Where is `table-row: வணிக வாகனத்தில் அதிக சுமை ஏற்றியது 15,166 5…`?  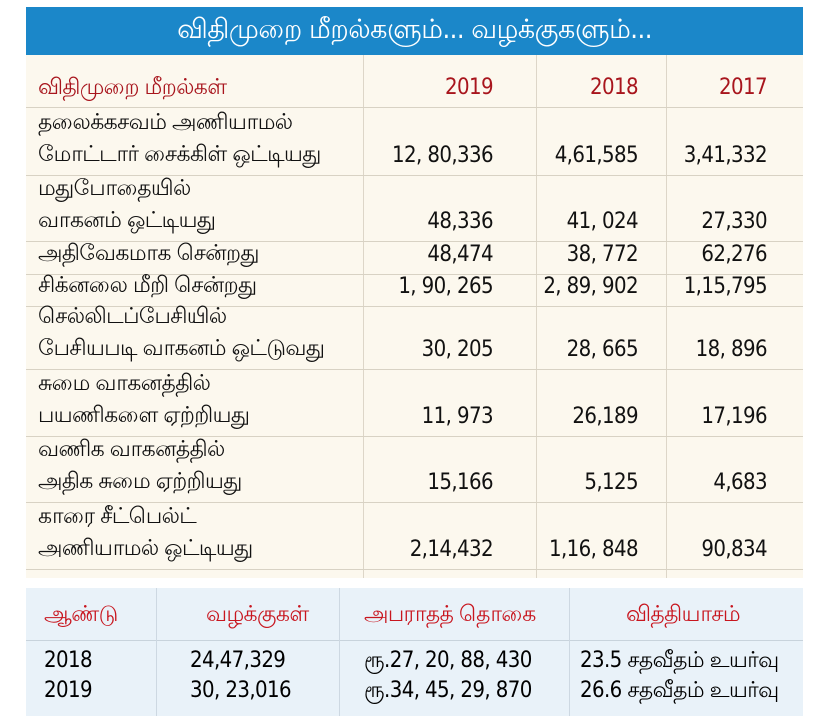 table-row: வணிக வாகனத்தில் அதிக சுமை ஏற்றியது 15,166 5… is located at coordinates (414, 470).